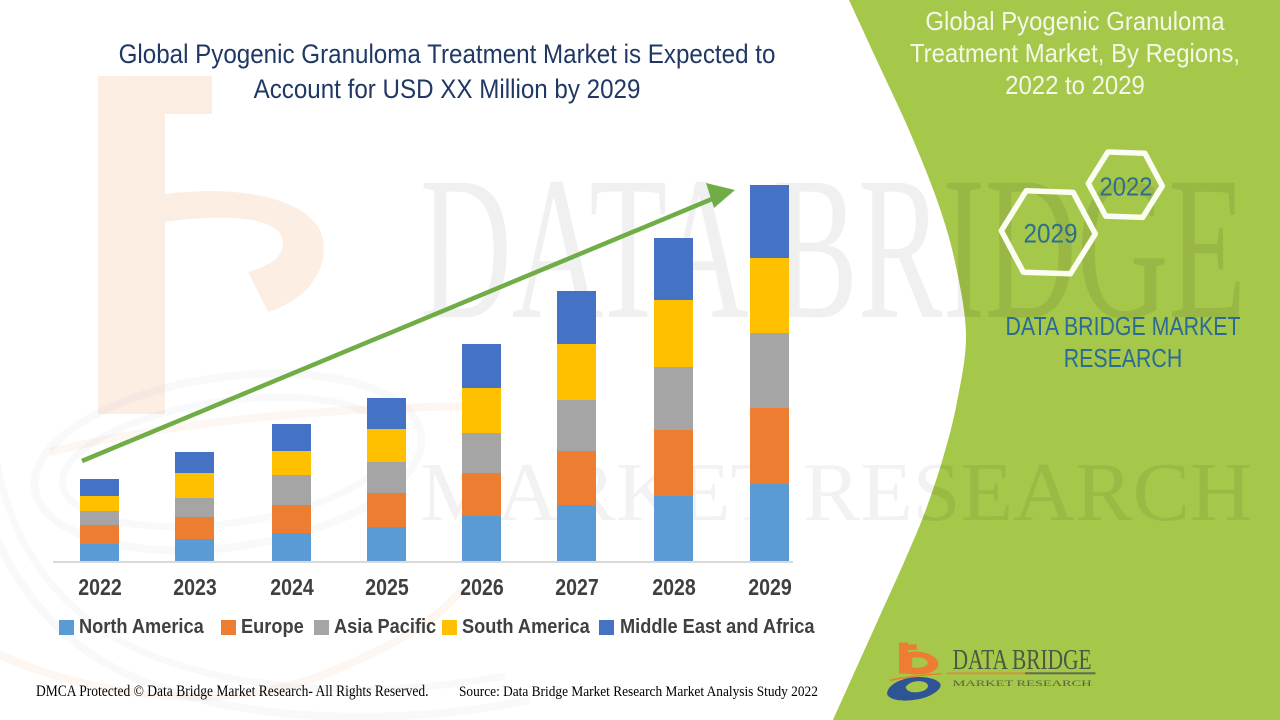 The width and height of the screenshot is (1280, 720). I want to click on svg-text: 2029, so click(1051, 234).